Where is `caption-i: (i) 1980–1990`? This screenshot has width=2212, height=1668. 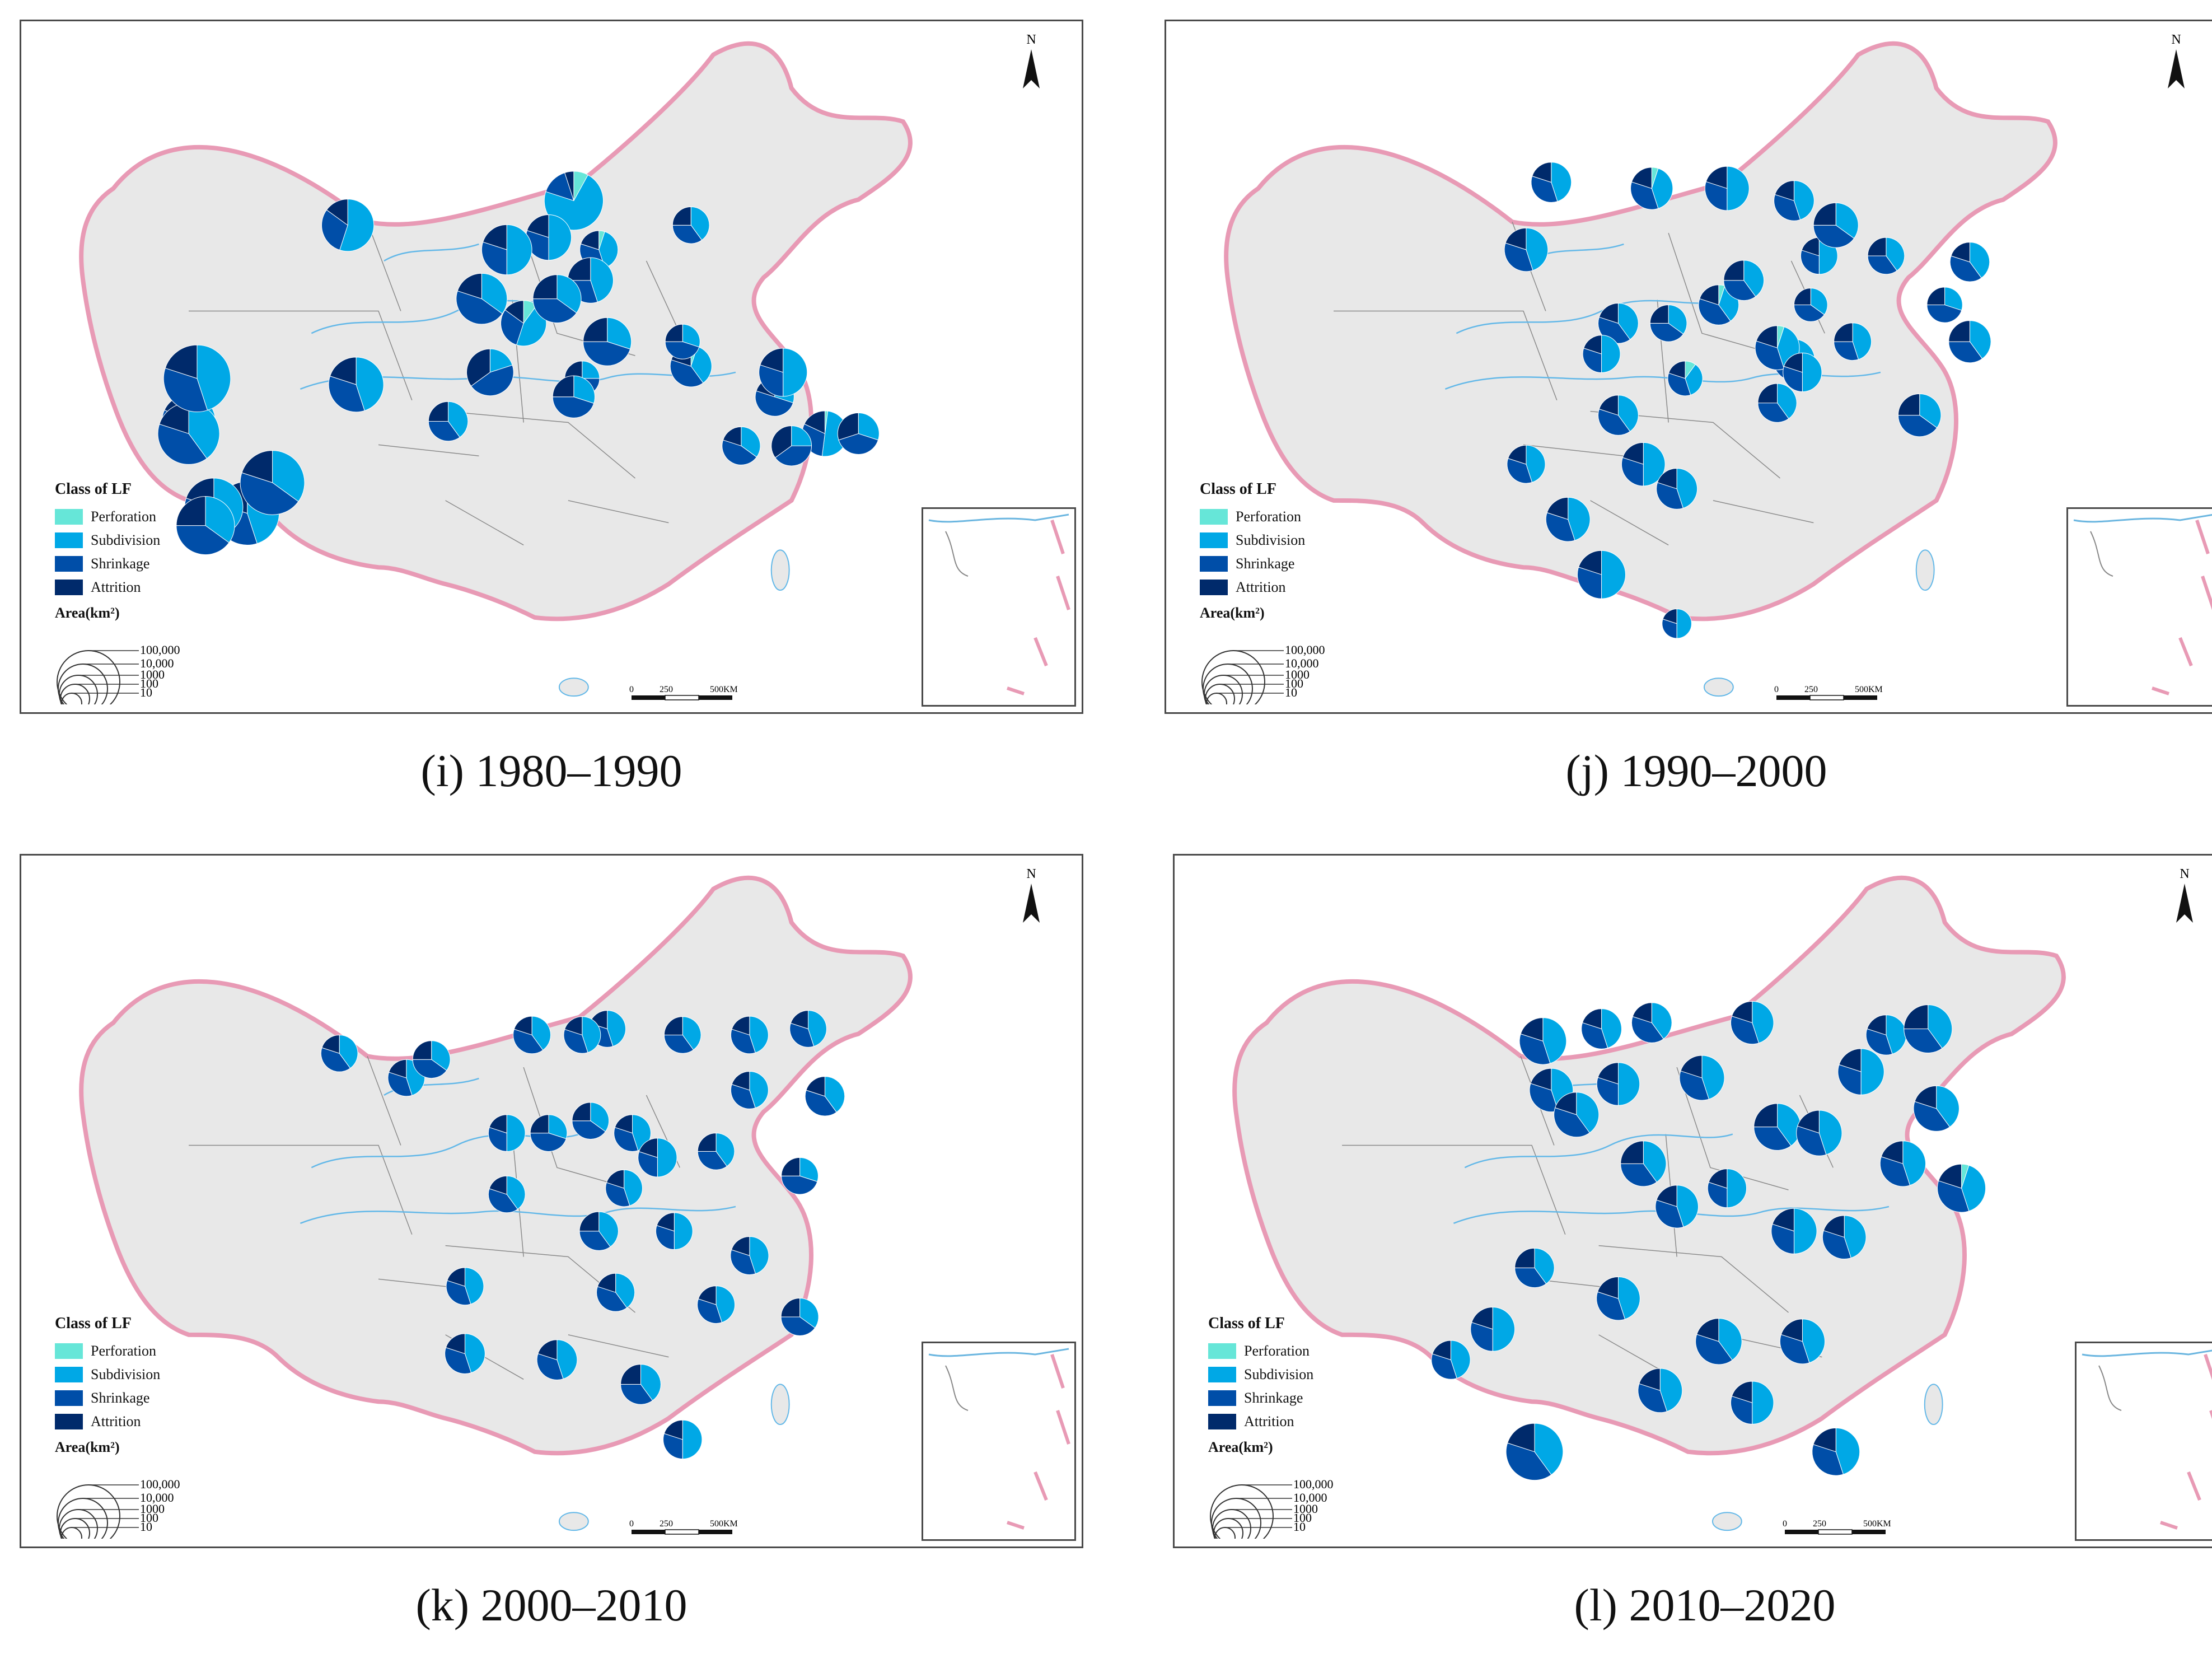
caption-i: (i) 1980–1990 is located at coordinates (551, 770).